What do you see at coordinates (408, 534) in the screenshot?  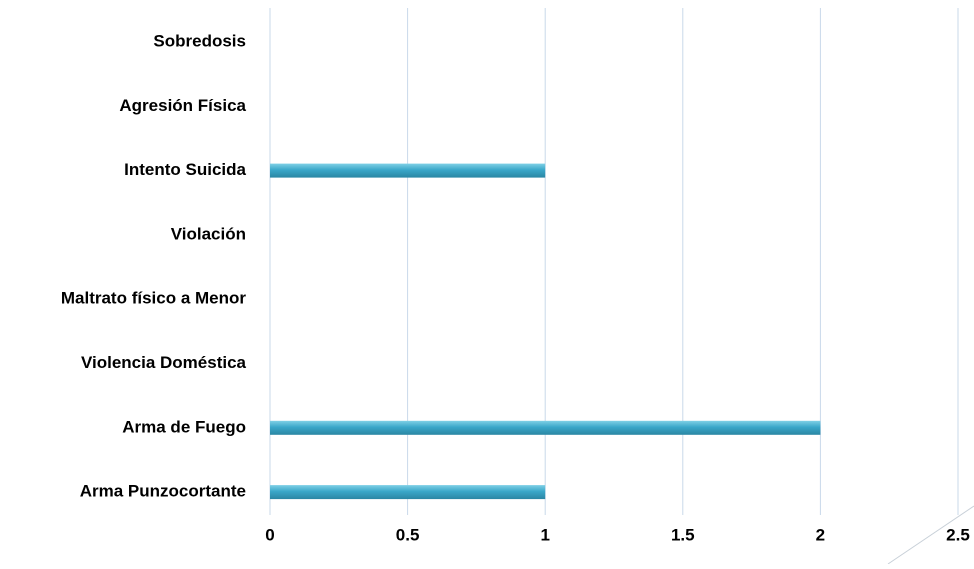 I see `x-tick-label: 0.5` at bounding box center [408, 534].